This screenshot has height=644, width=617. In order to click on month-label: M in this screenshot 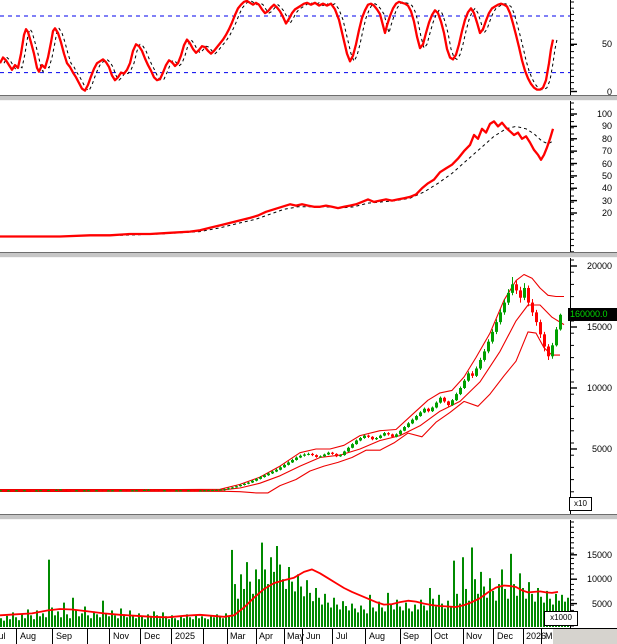, I will do `click(549, 636)`.